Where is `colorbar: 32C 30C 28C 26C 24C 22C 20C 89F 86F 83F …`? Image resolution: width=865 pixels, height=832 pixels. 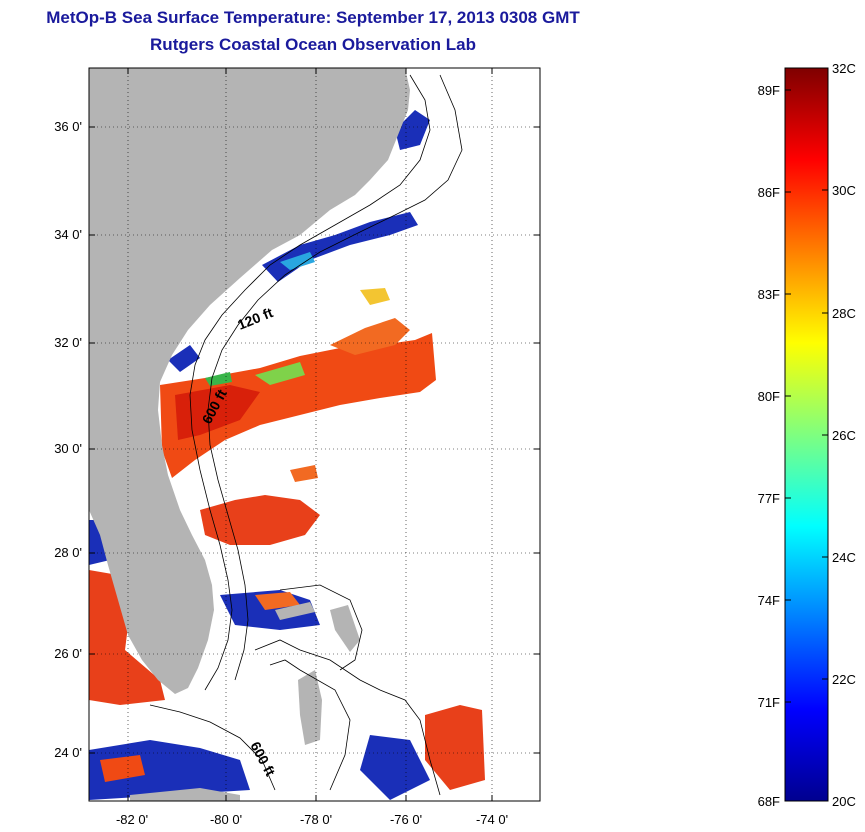
colorbar: 32C 30C 28C 26C 24C 22C 20C 89F 86F 83F … is located at coordinates (807, 435).